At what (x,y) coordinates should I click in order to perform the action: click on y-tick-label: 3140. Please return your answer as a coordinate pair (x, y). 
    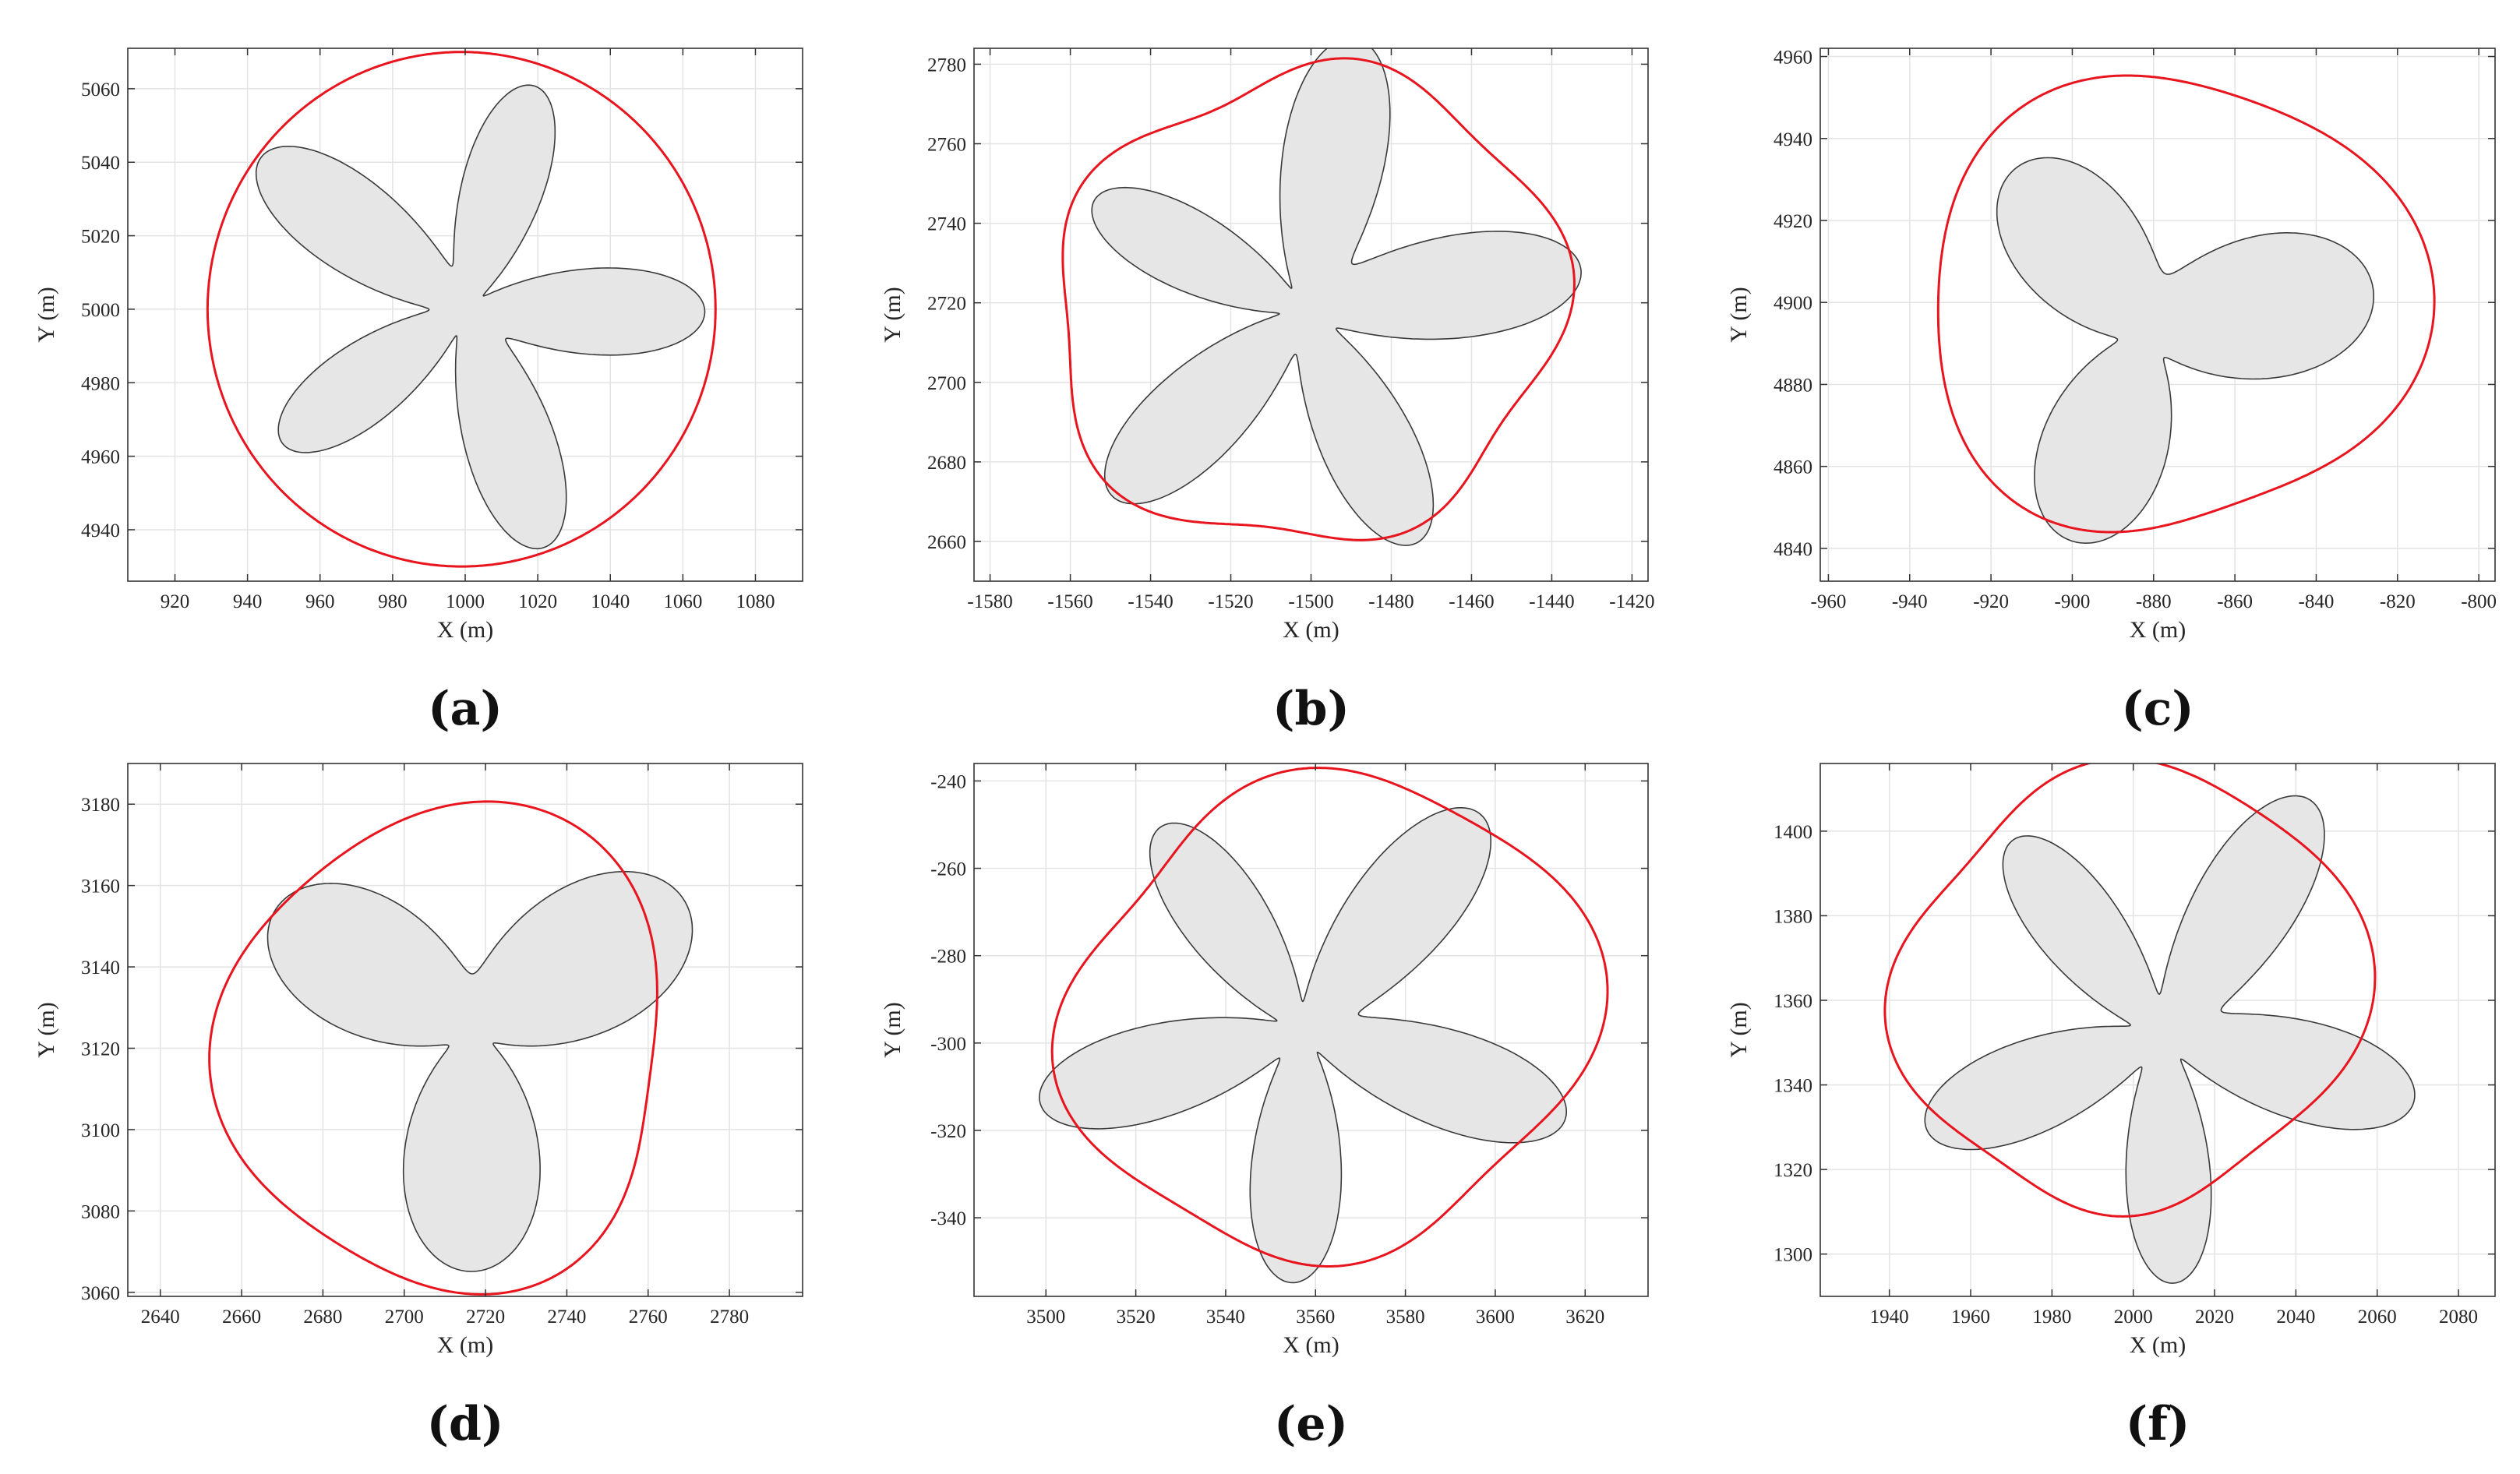
    Looking at the image, I should click on (101, 968).